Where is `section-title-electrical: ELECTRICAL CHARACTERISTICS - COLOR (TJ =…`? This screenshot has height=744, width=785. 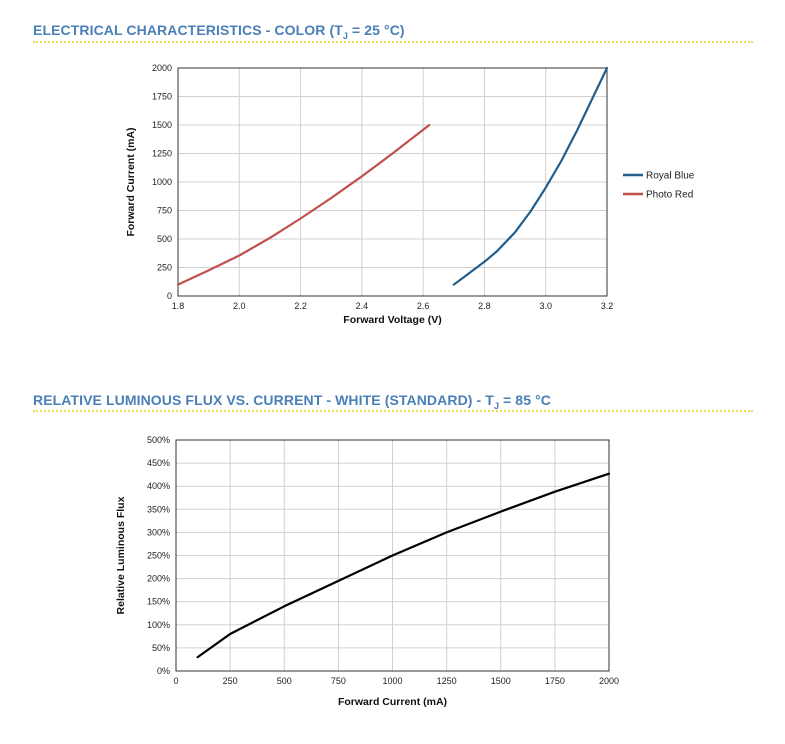 section-title-electrical: ELECTRICAL CHARACTERISTICS - COLOR (TJ =… is located at coordinates (219, 31).